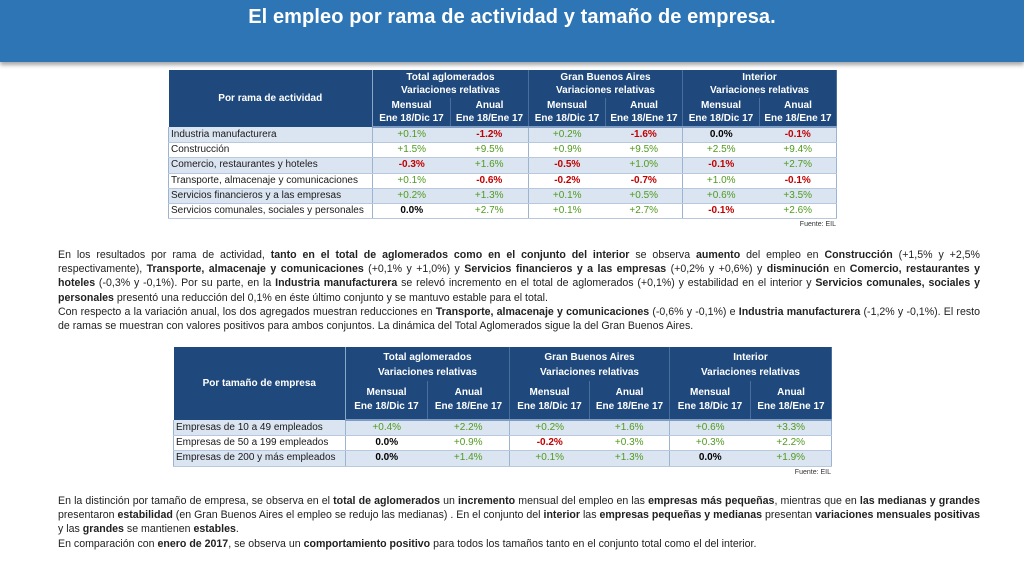 This screenshot has width=1024, height=576. I want to click on row-label: Comercio, restaurantes y hoteles, so click(270, 165).